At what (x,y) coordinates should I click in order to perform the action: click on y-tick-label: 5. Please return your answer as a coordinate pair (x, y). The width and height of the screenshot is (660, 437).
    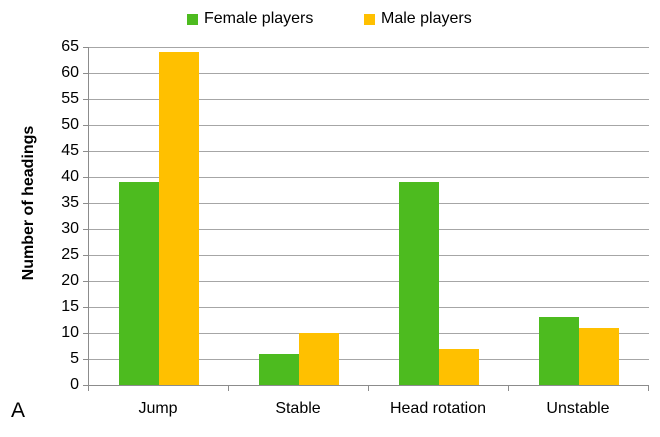
    Looking at the image, I should click on (74, 358).